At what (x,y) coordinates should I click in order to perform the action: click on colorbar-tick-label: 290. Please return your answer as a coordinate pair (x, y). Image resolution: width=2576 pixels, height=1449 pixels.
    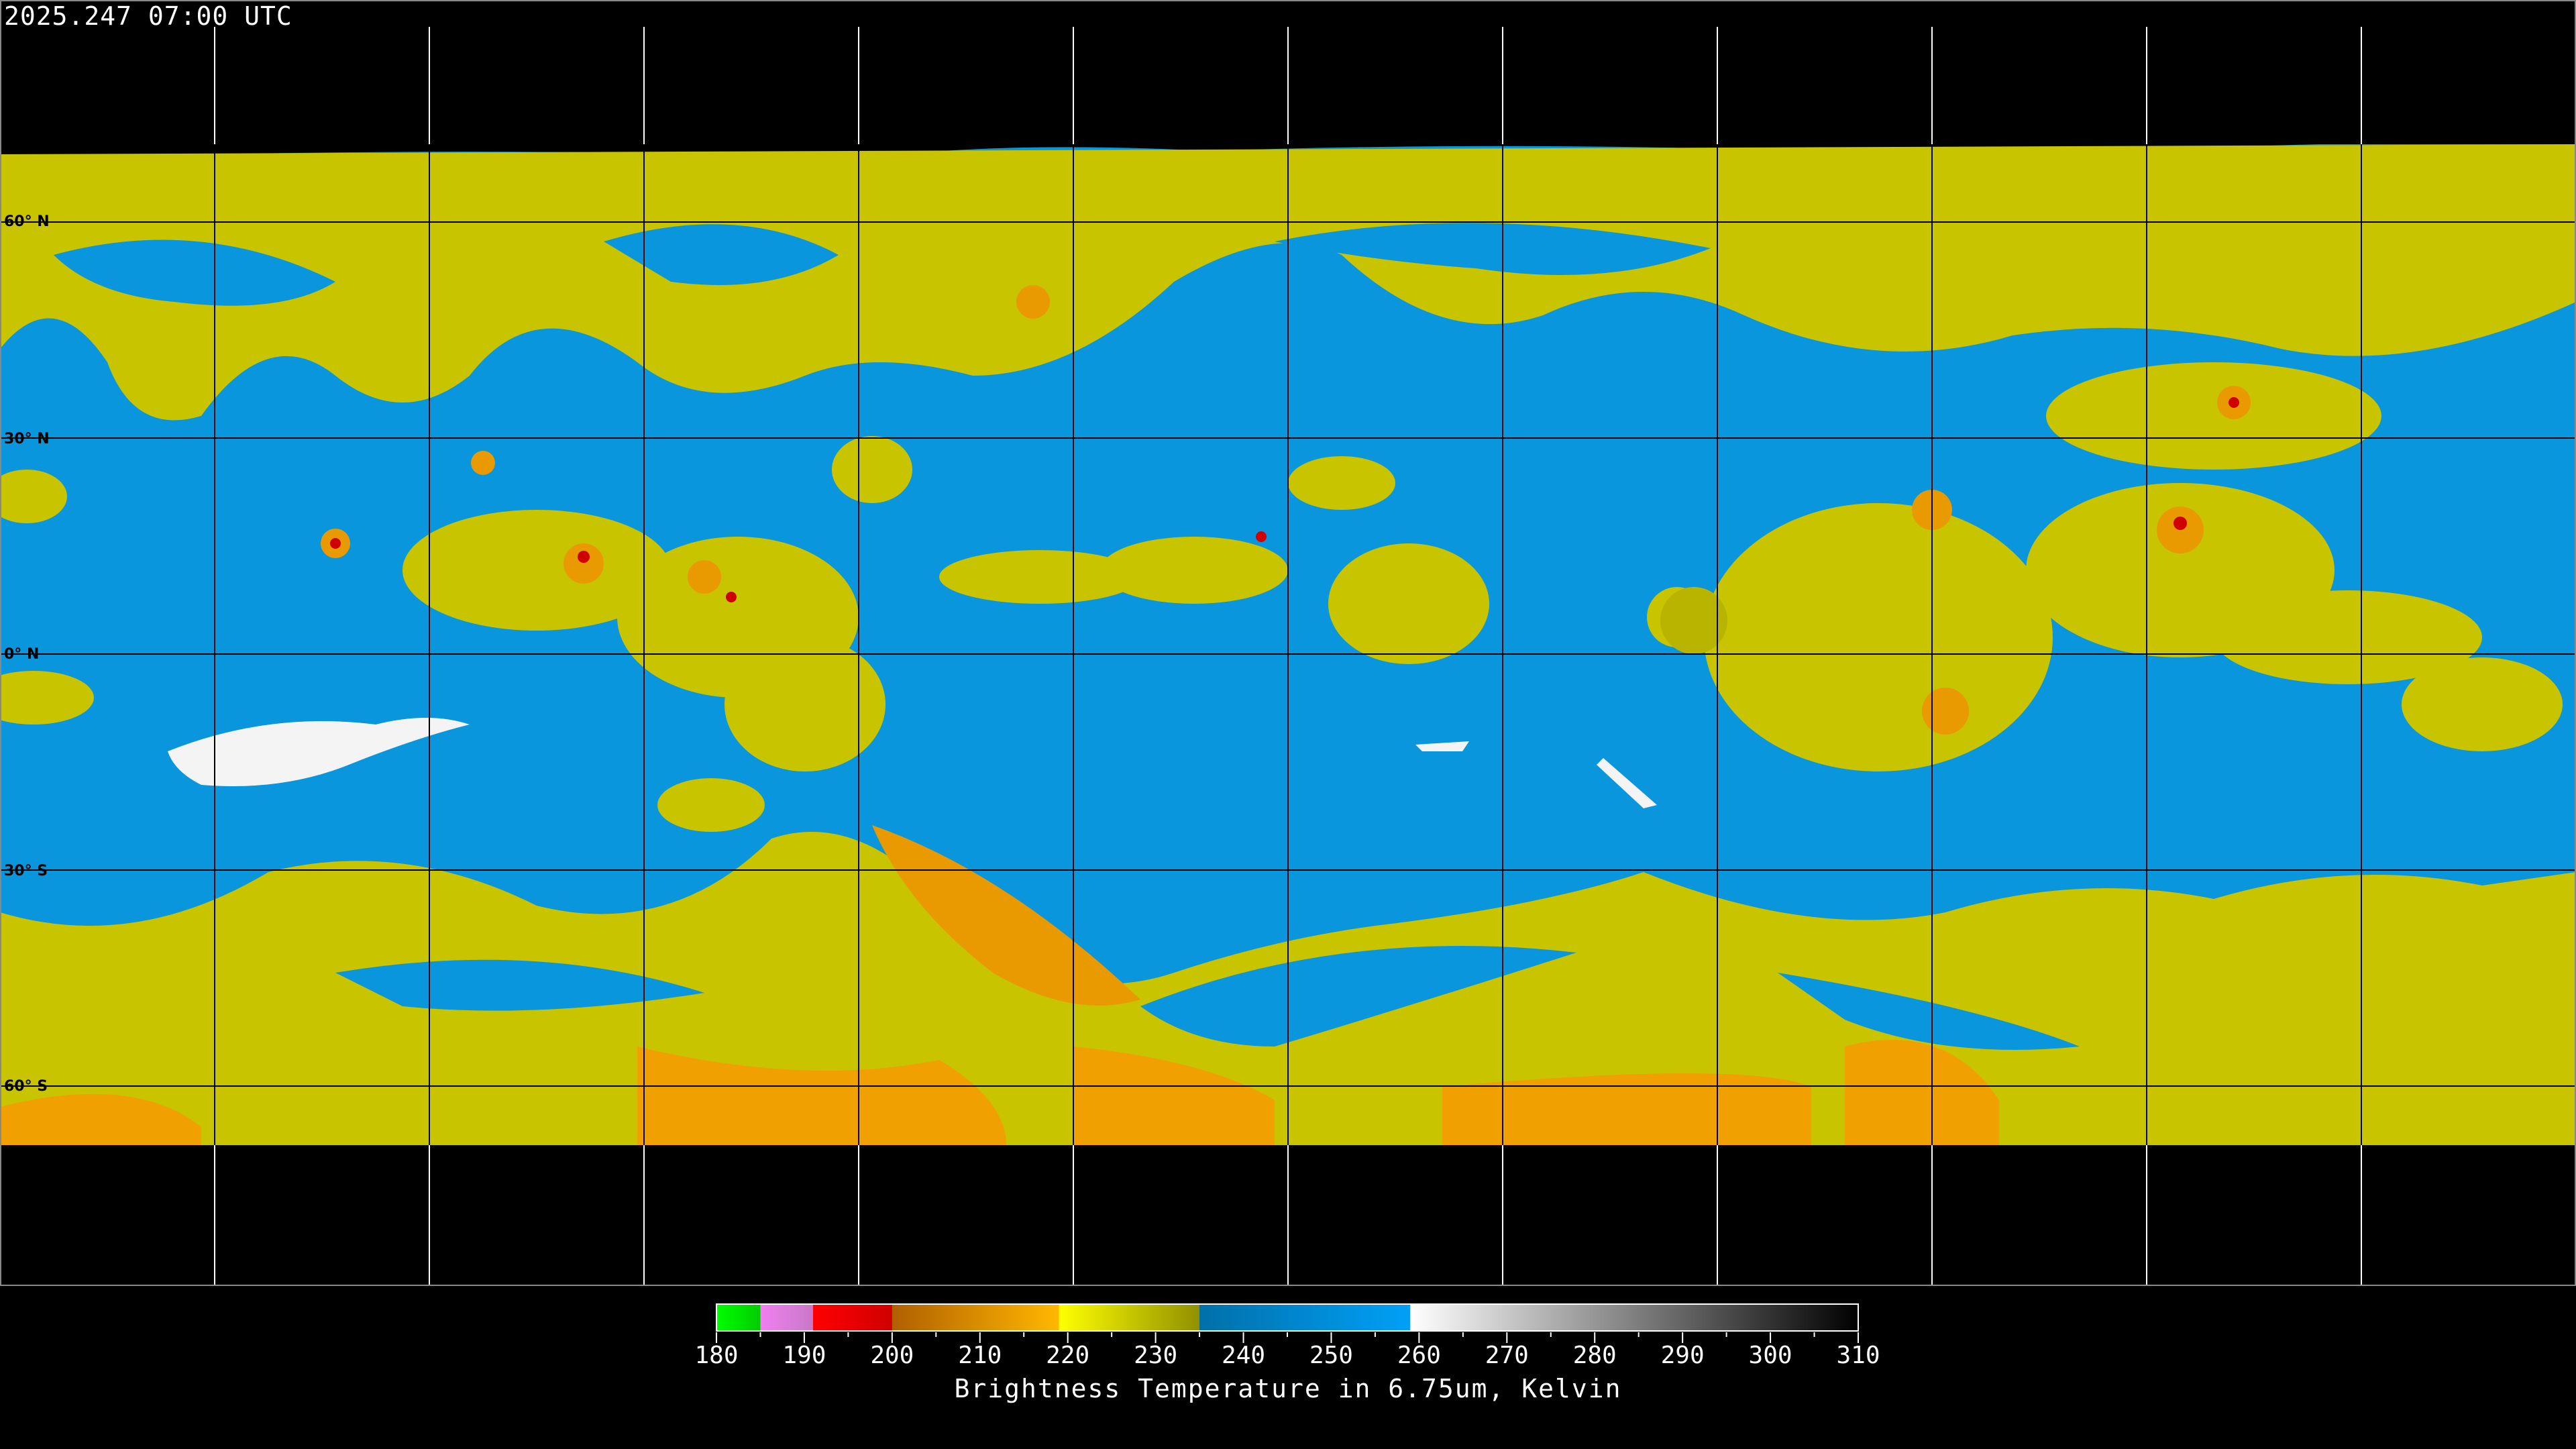
    Looking at the image, I should click on (1683, 1355).